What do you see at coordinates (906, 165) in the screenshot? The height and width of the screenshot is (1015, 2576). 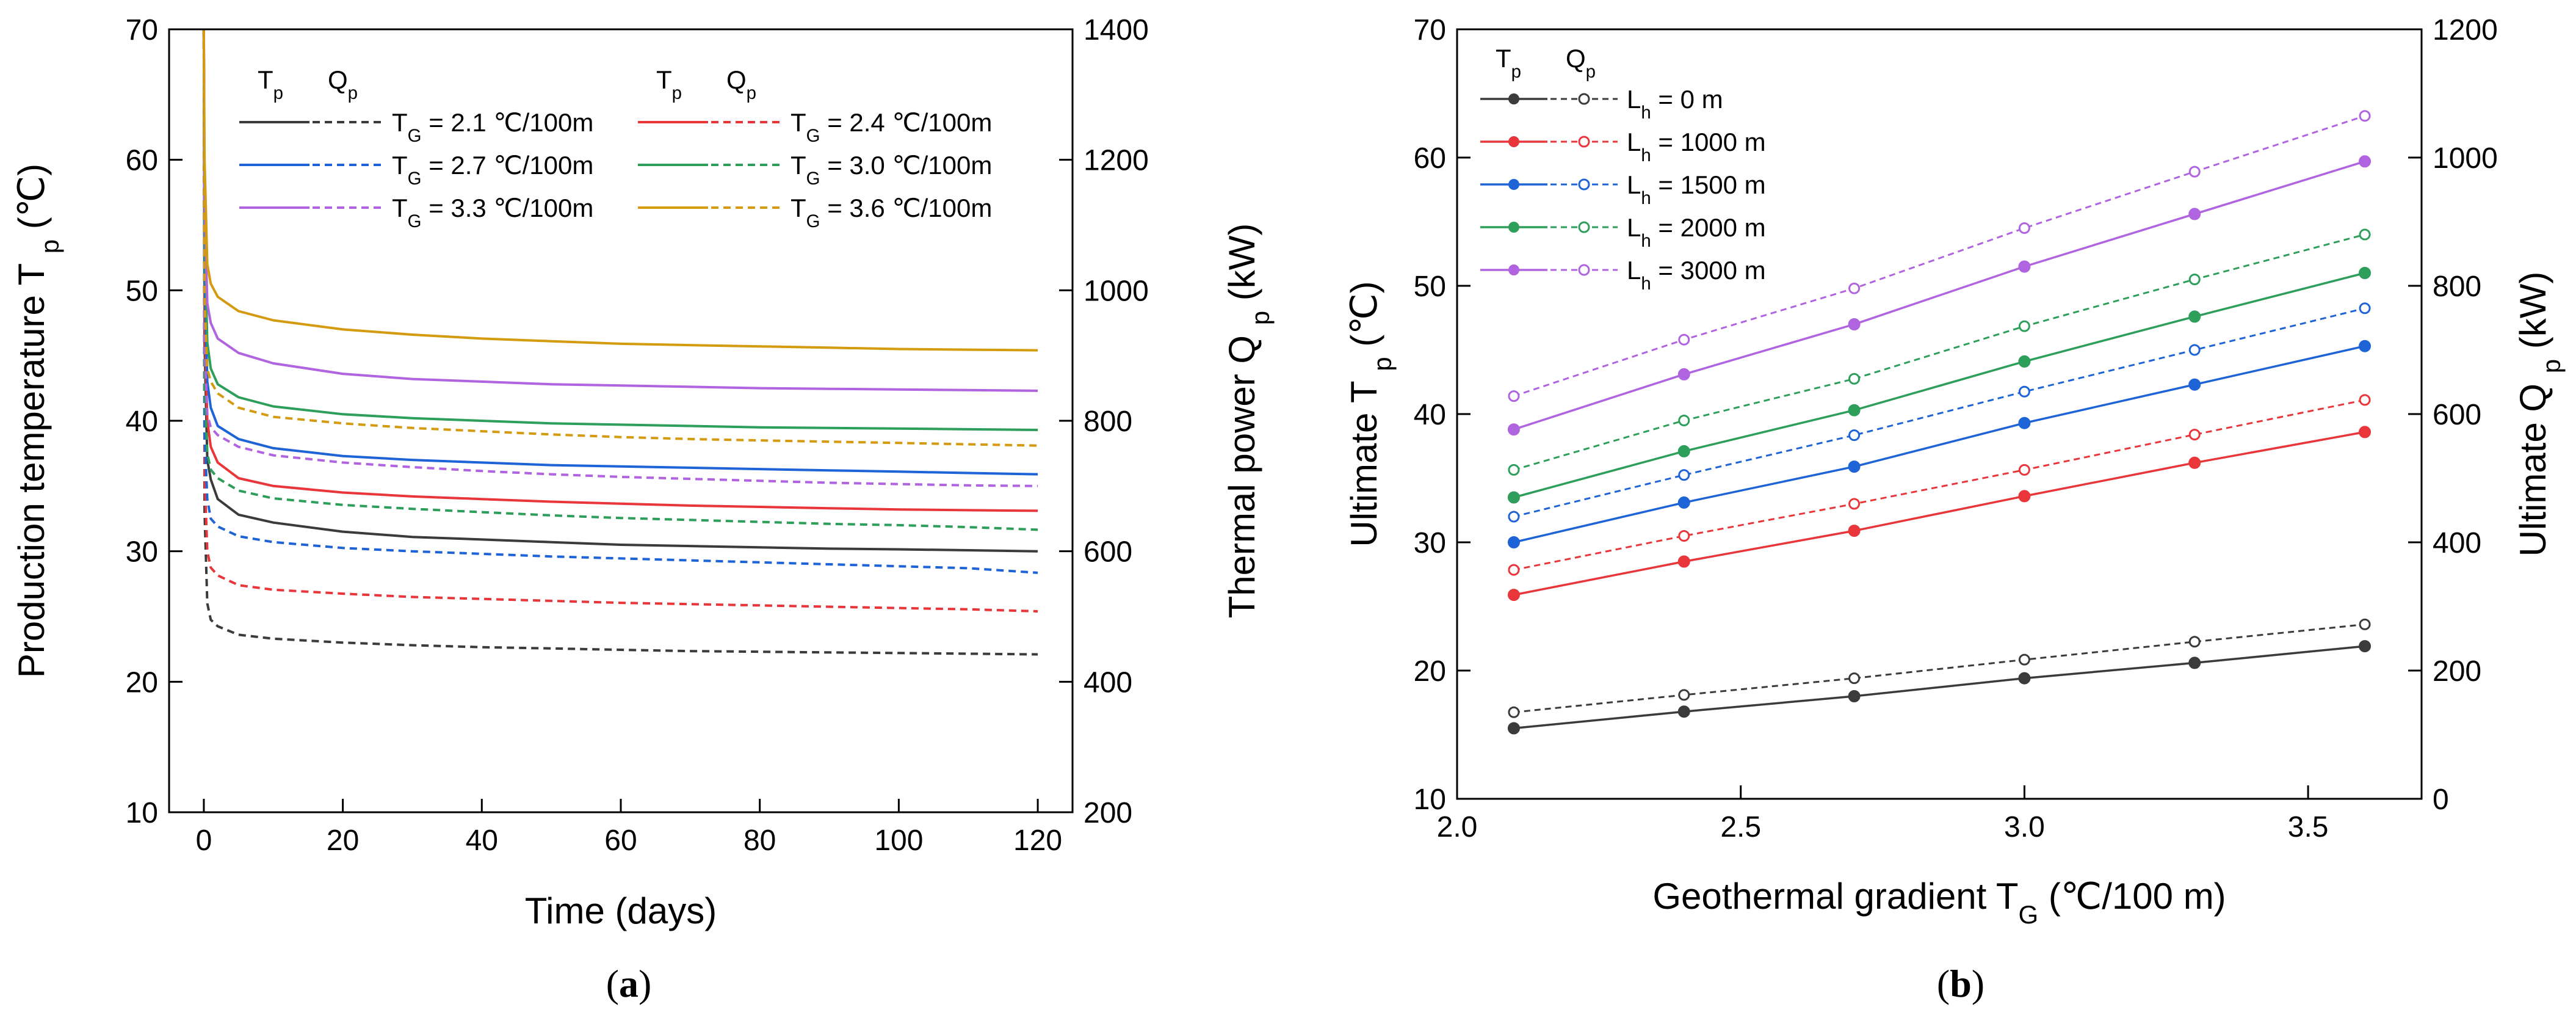 I see `text-part: = 3.0 ℃/100m` at bounding box center [906, 165].